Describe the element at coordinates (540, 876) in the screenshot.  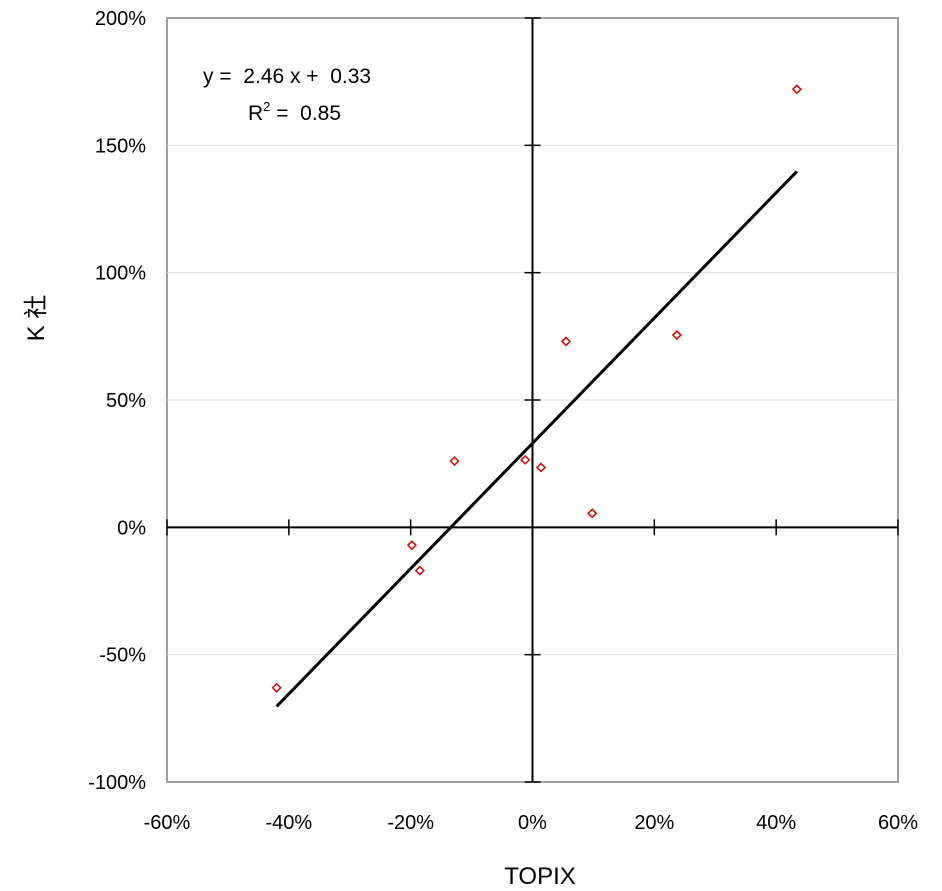
I see `x-axis-title: TOPIX` at that location.